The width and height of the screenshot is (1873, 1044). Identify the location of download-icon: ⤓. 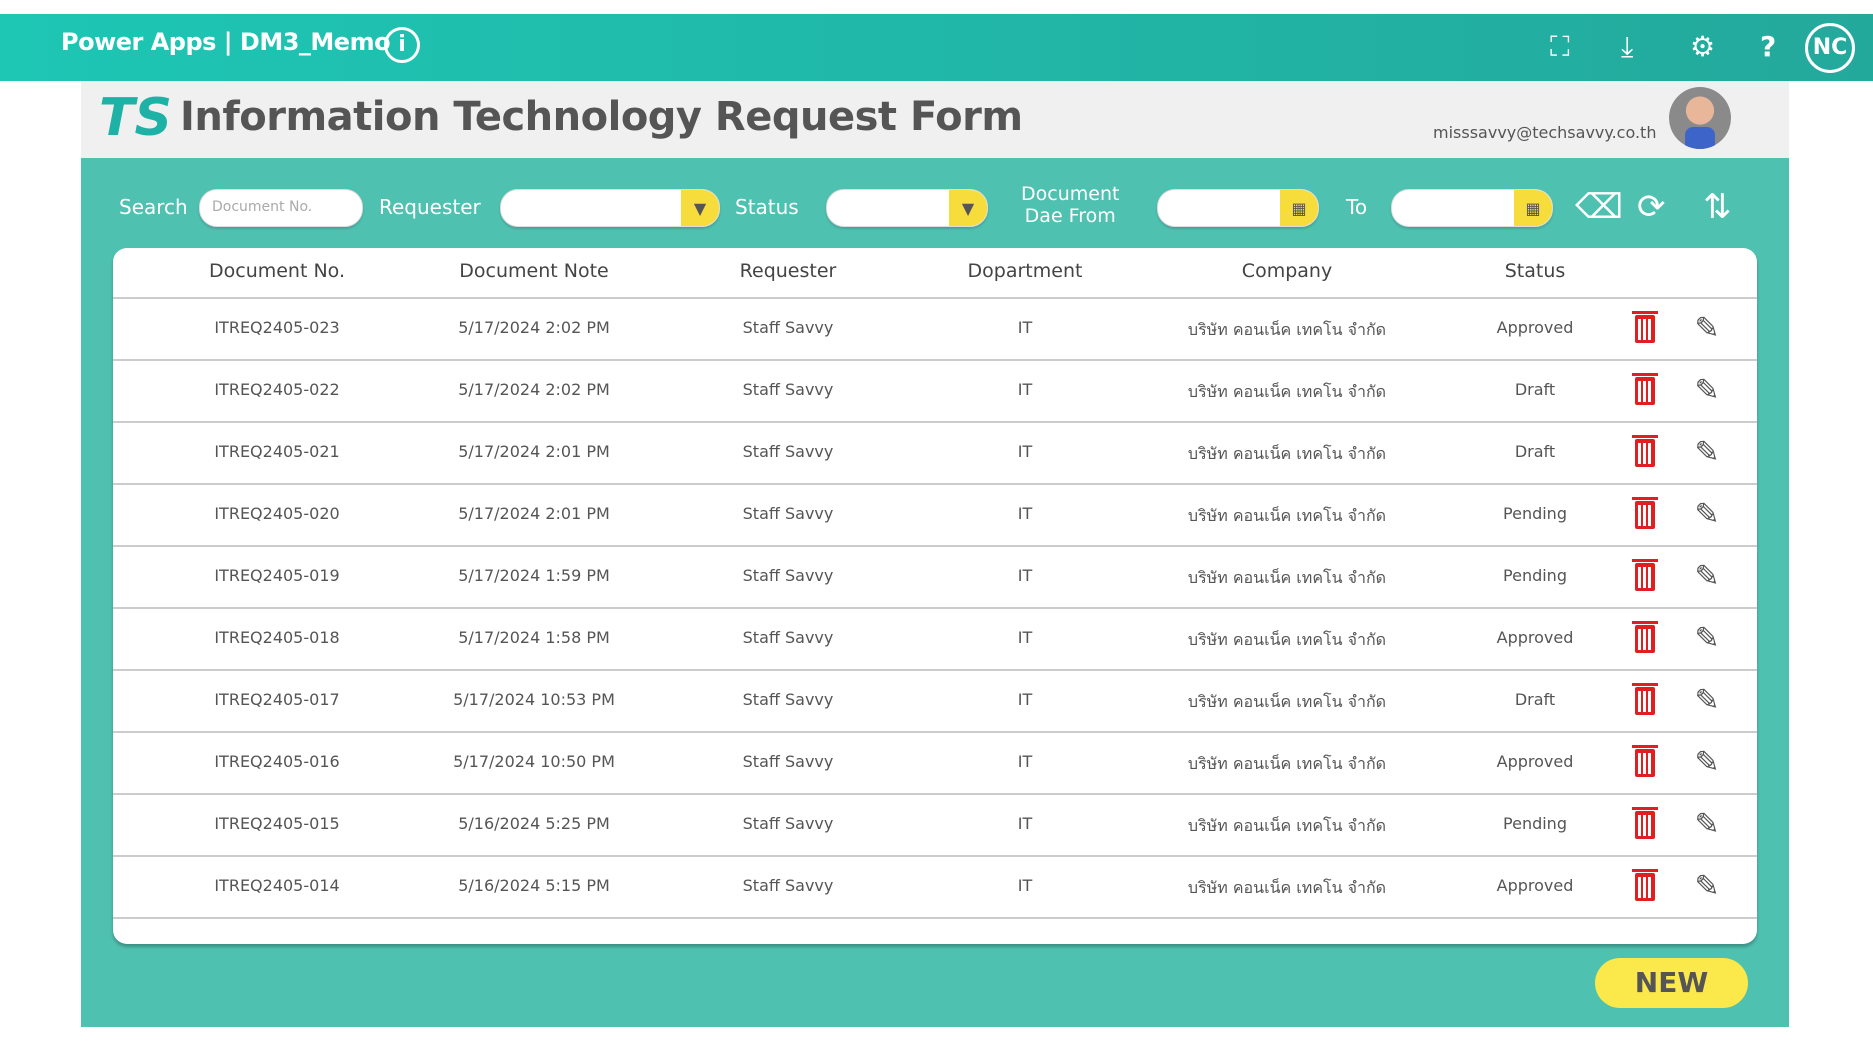
(1627, 46).